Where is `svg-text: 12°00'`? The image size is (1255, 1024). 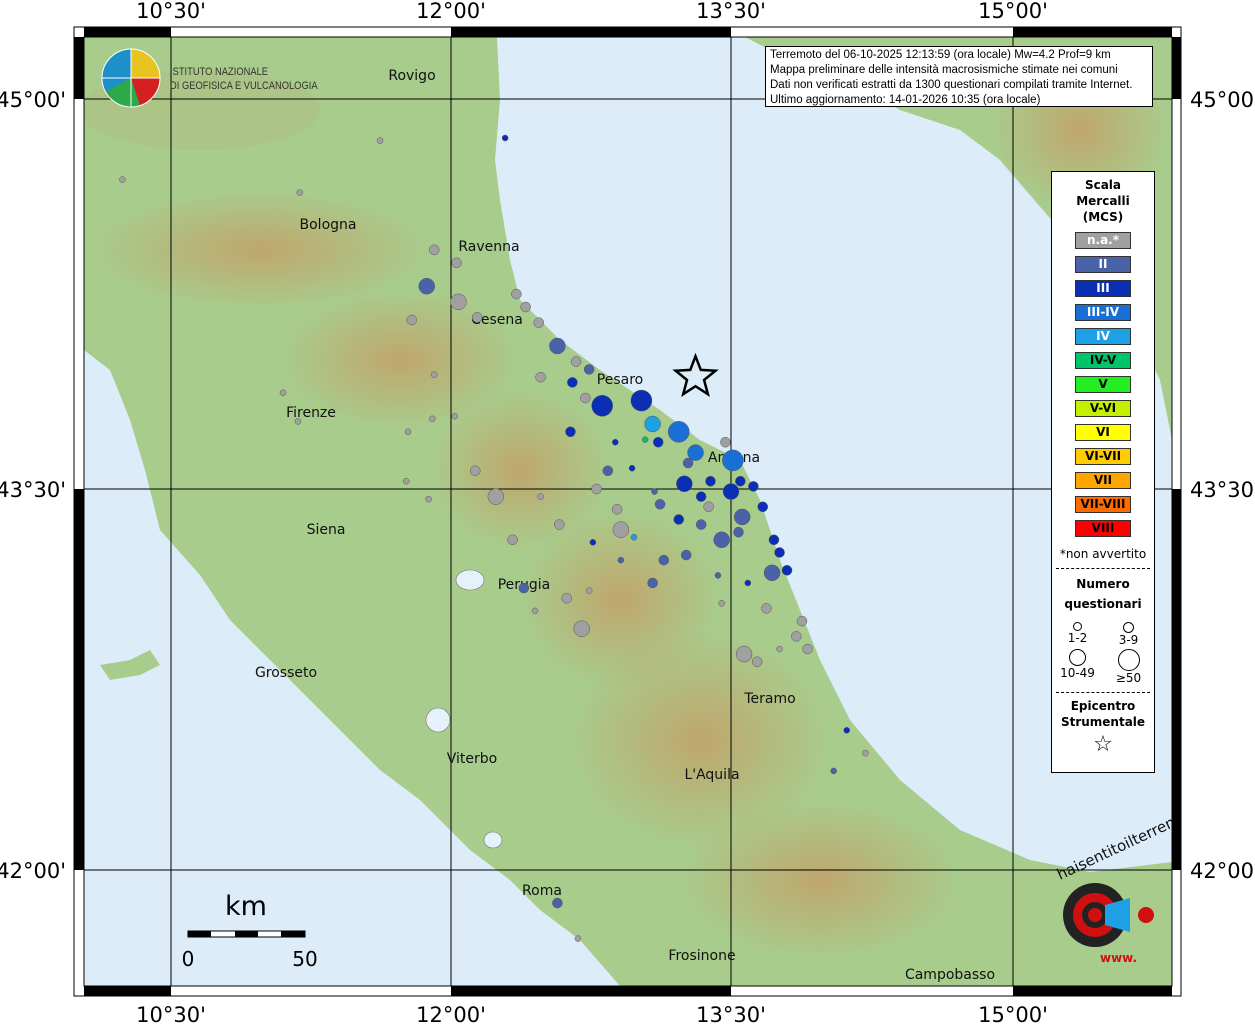 svg-text: 12°00' is located at coordinates (451, 1013).